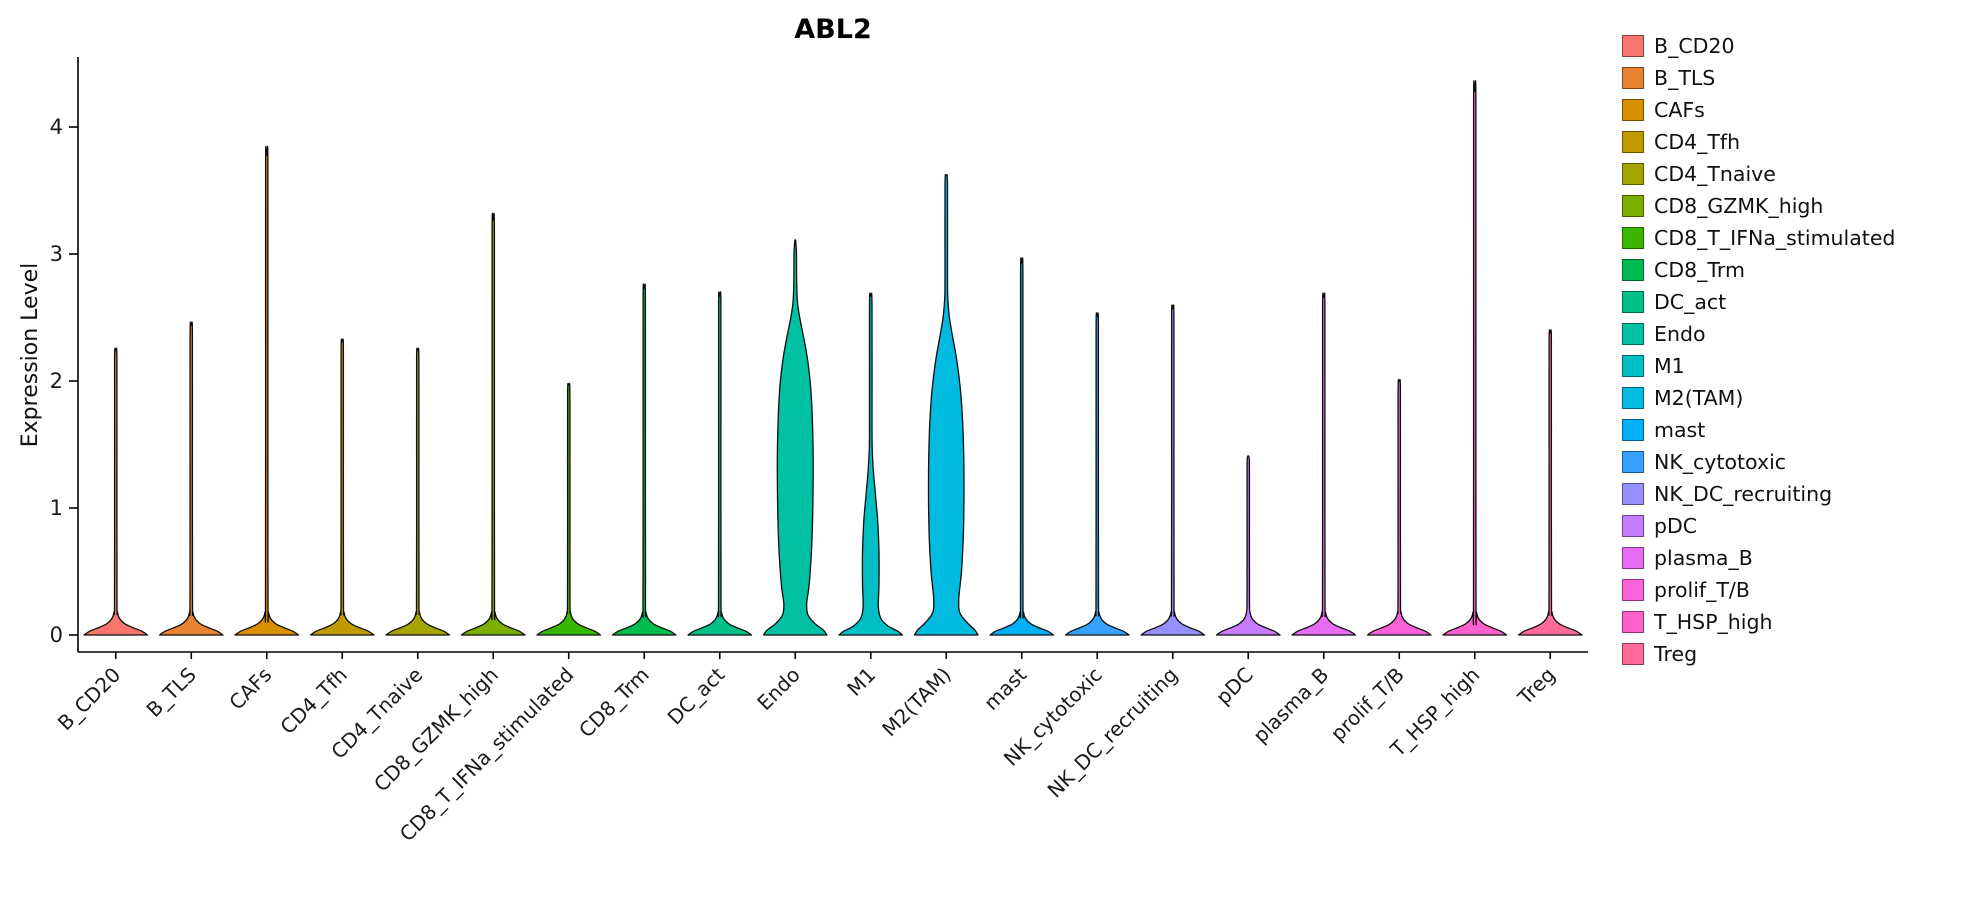 The width and height of the screenshot is (1965, 900). Describe the element at coordinates (1758, 398) in the screenshot. I see `legend-item: M2(TAM)` at that location.